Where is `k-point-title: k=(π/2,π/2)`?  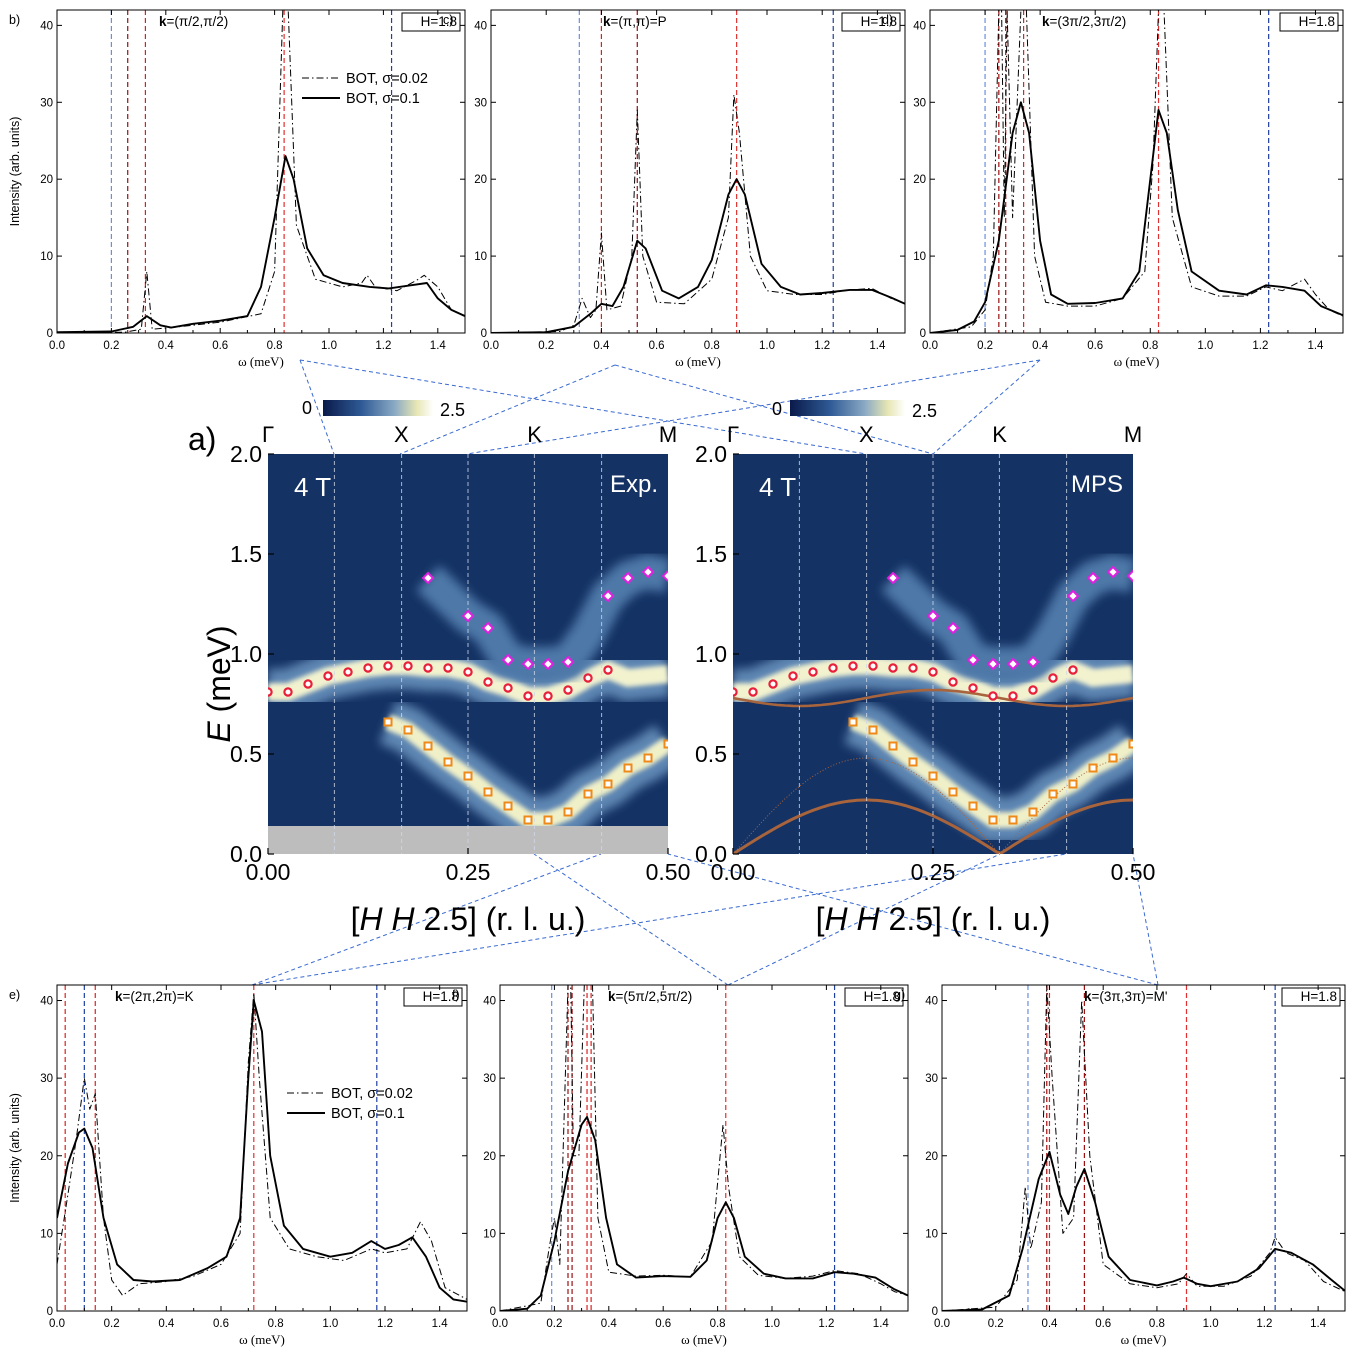 k-point-title: k=(π/2,π/2) is located at coordinates (193, 21).